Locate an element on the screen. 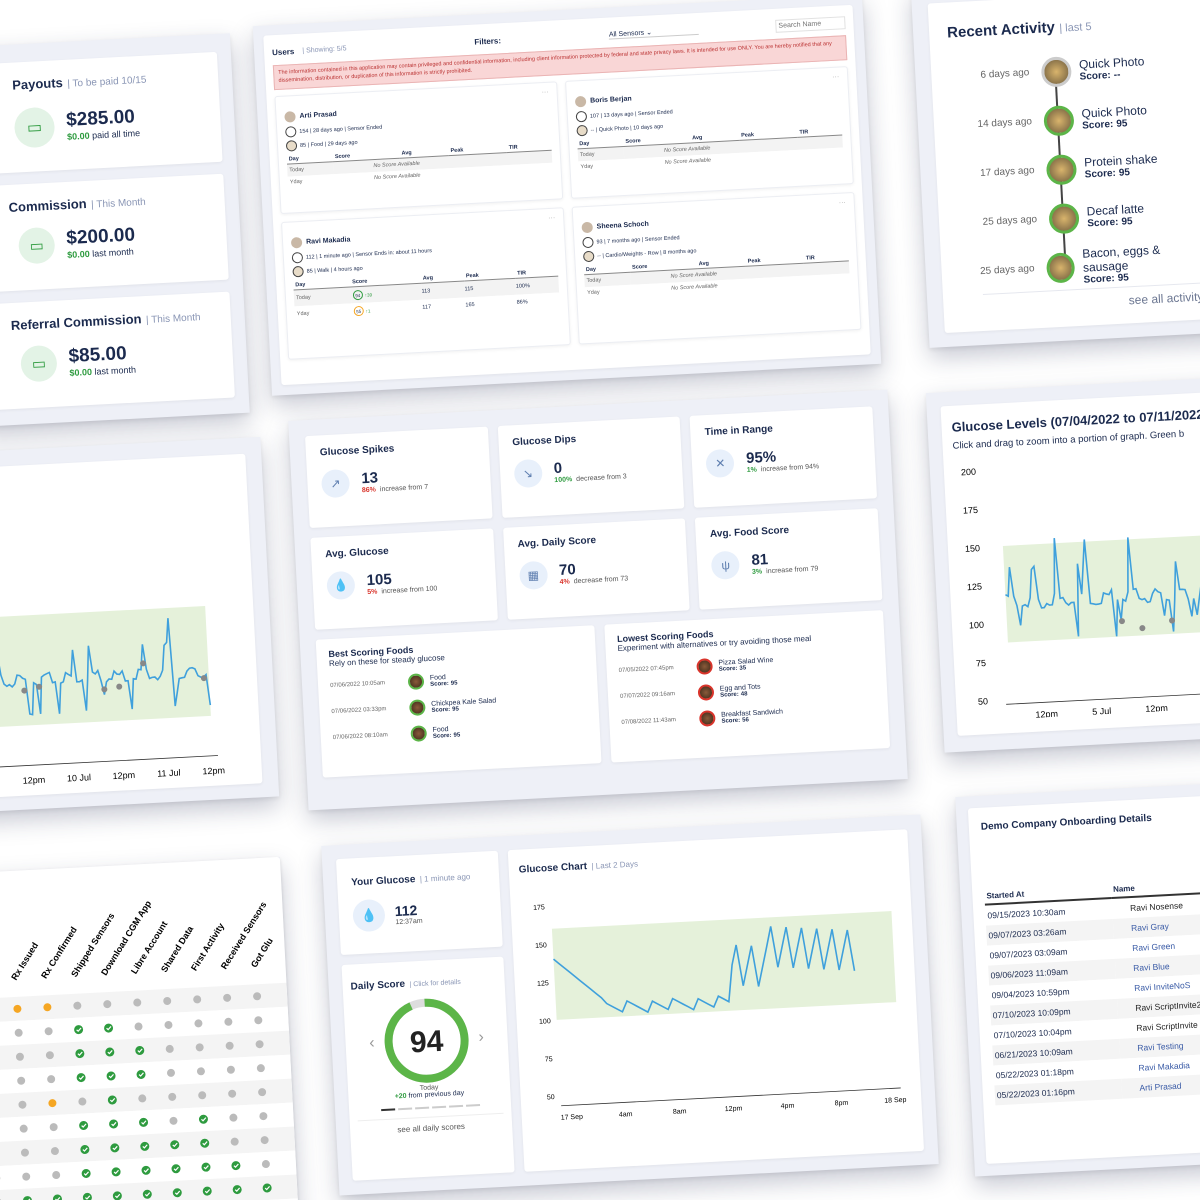 This screenshot has height=1200, width=1200. user-name: Sheena Schoch is located at coordinates (622, 226).